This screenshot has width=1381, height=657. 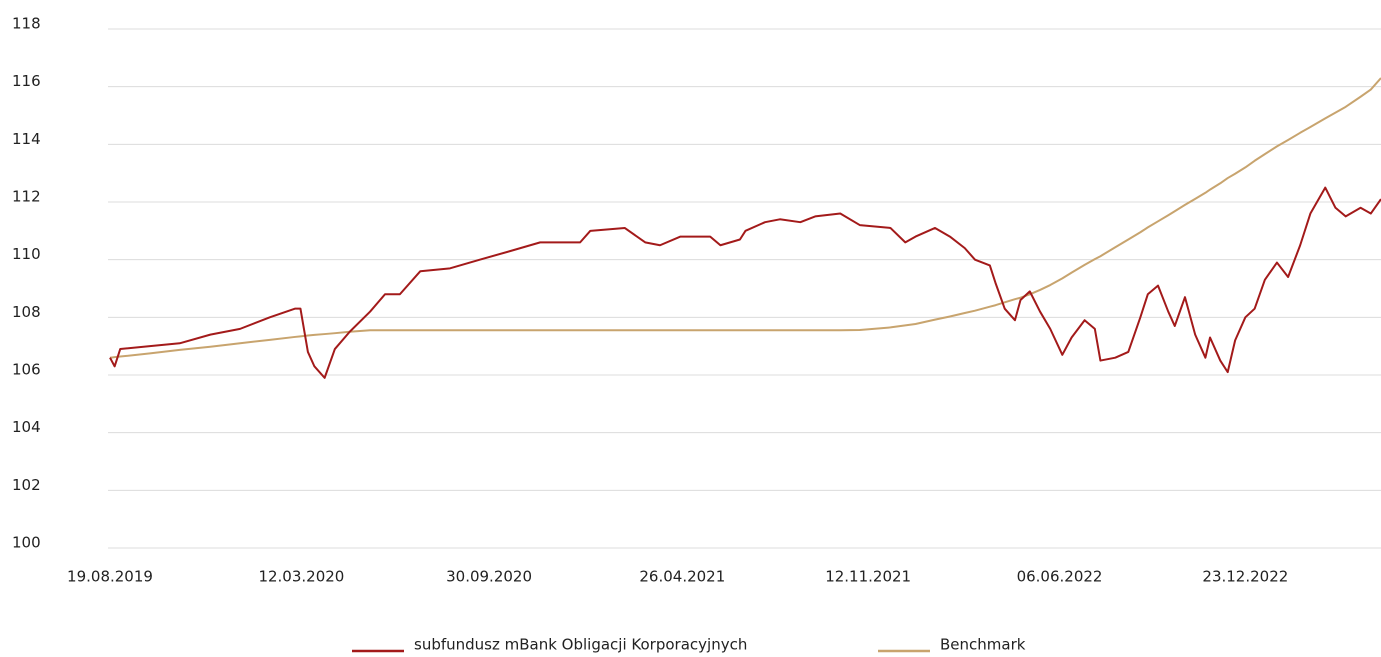 I want to click on y-tick-label: 104, so click(x=26, y=427).